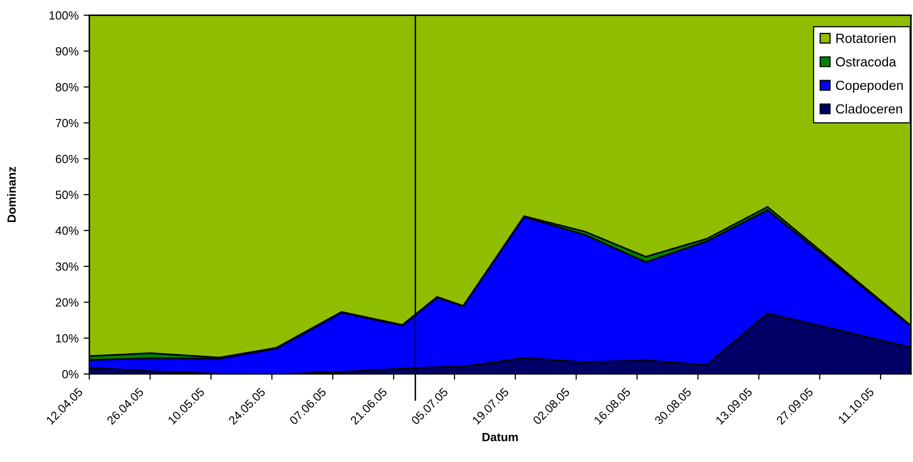 The width and height of the screenshot is (913, 462). I want to click on y-tick-label: 10%, so click(67, 338).